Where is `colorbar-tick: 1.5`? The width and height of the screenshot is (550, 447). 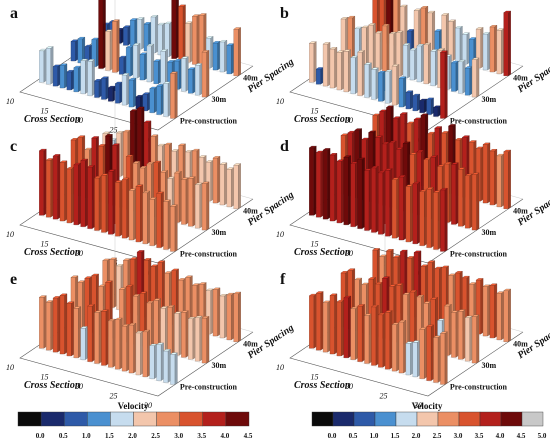
colorbar-tick: 1.5 is located at coordinates (395, 436).